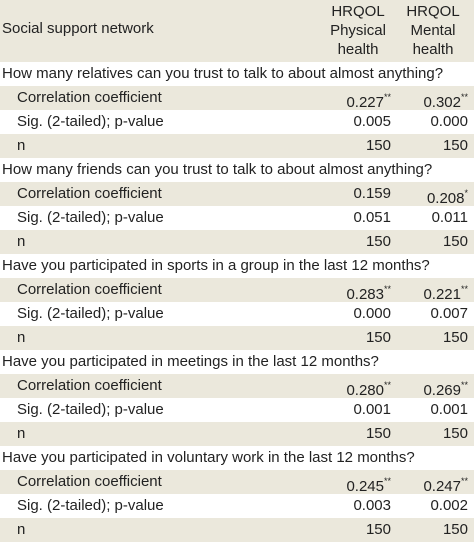 This screenshot has width=474, height=542. What do you see at coordinates (365, 294) in the screenshot?
I see `cell-value: 0.283` at bounding box center [365, 294].